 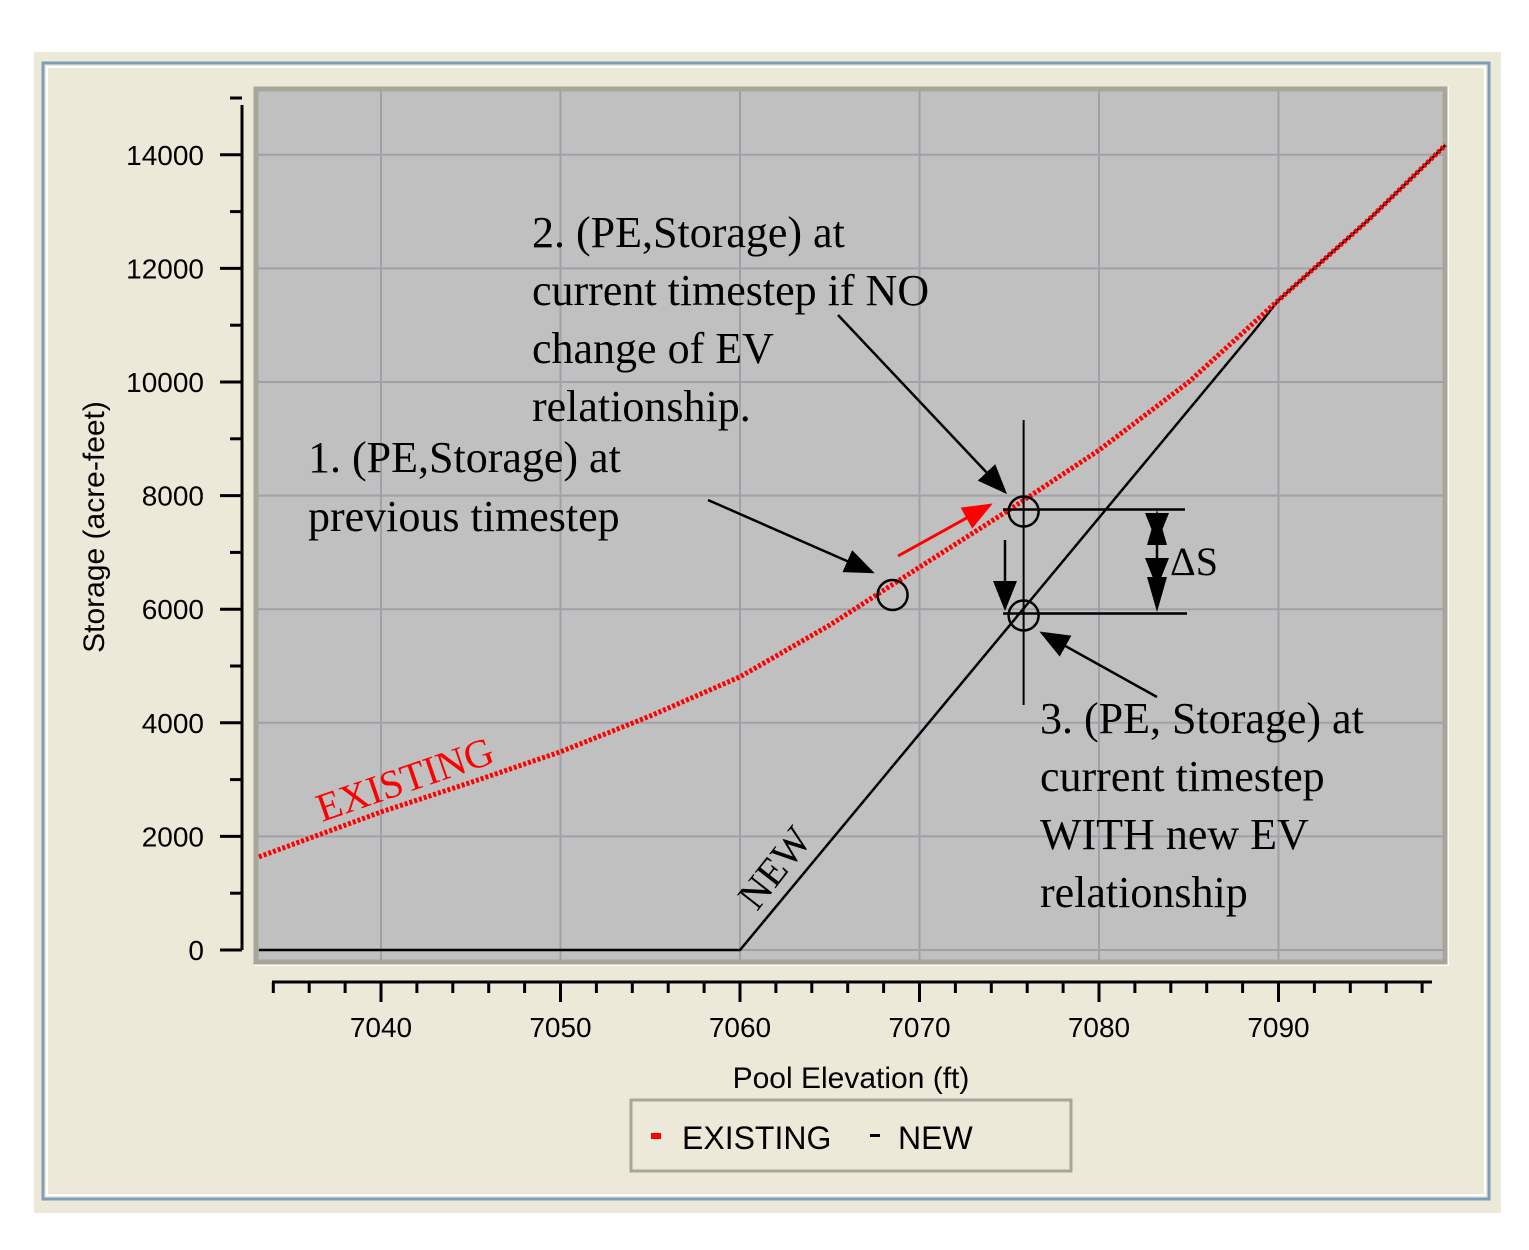 I want to click on legend-label-existing: EXISTING, so click(x=756, y=1138).